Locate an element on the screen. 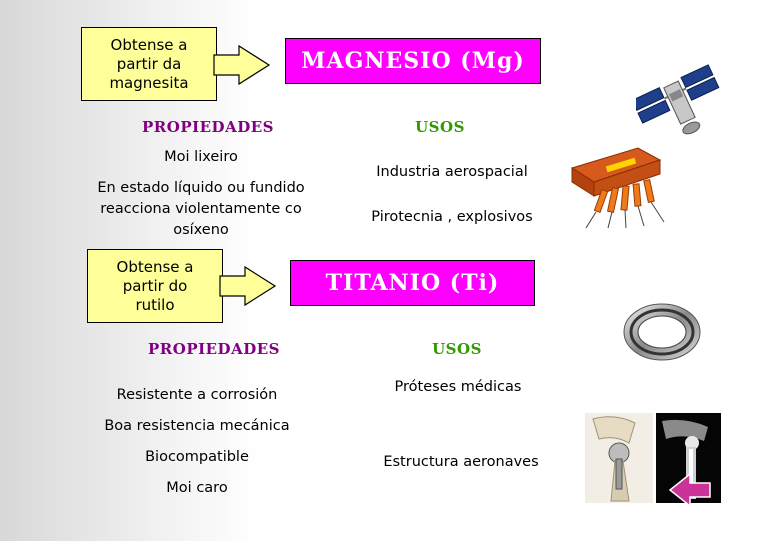 The width and height of the screenshot is (771, 541). magnesio-usos-heading: USOS is located at coordinates (440, 127).